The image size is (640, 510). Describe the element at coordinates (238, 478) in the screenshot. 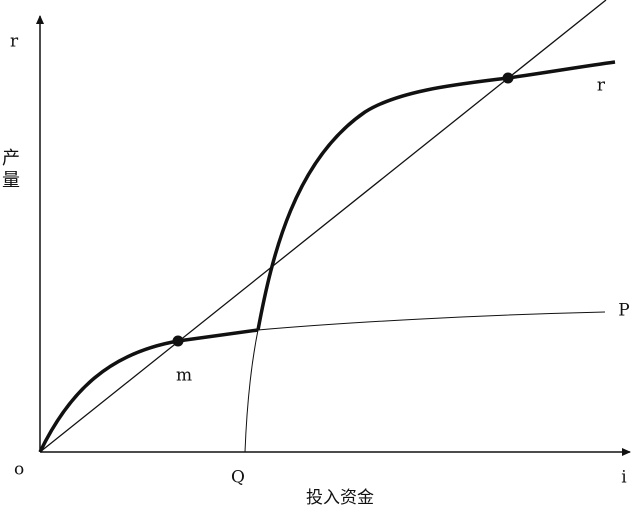

I see `q-label: Q` at that location.